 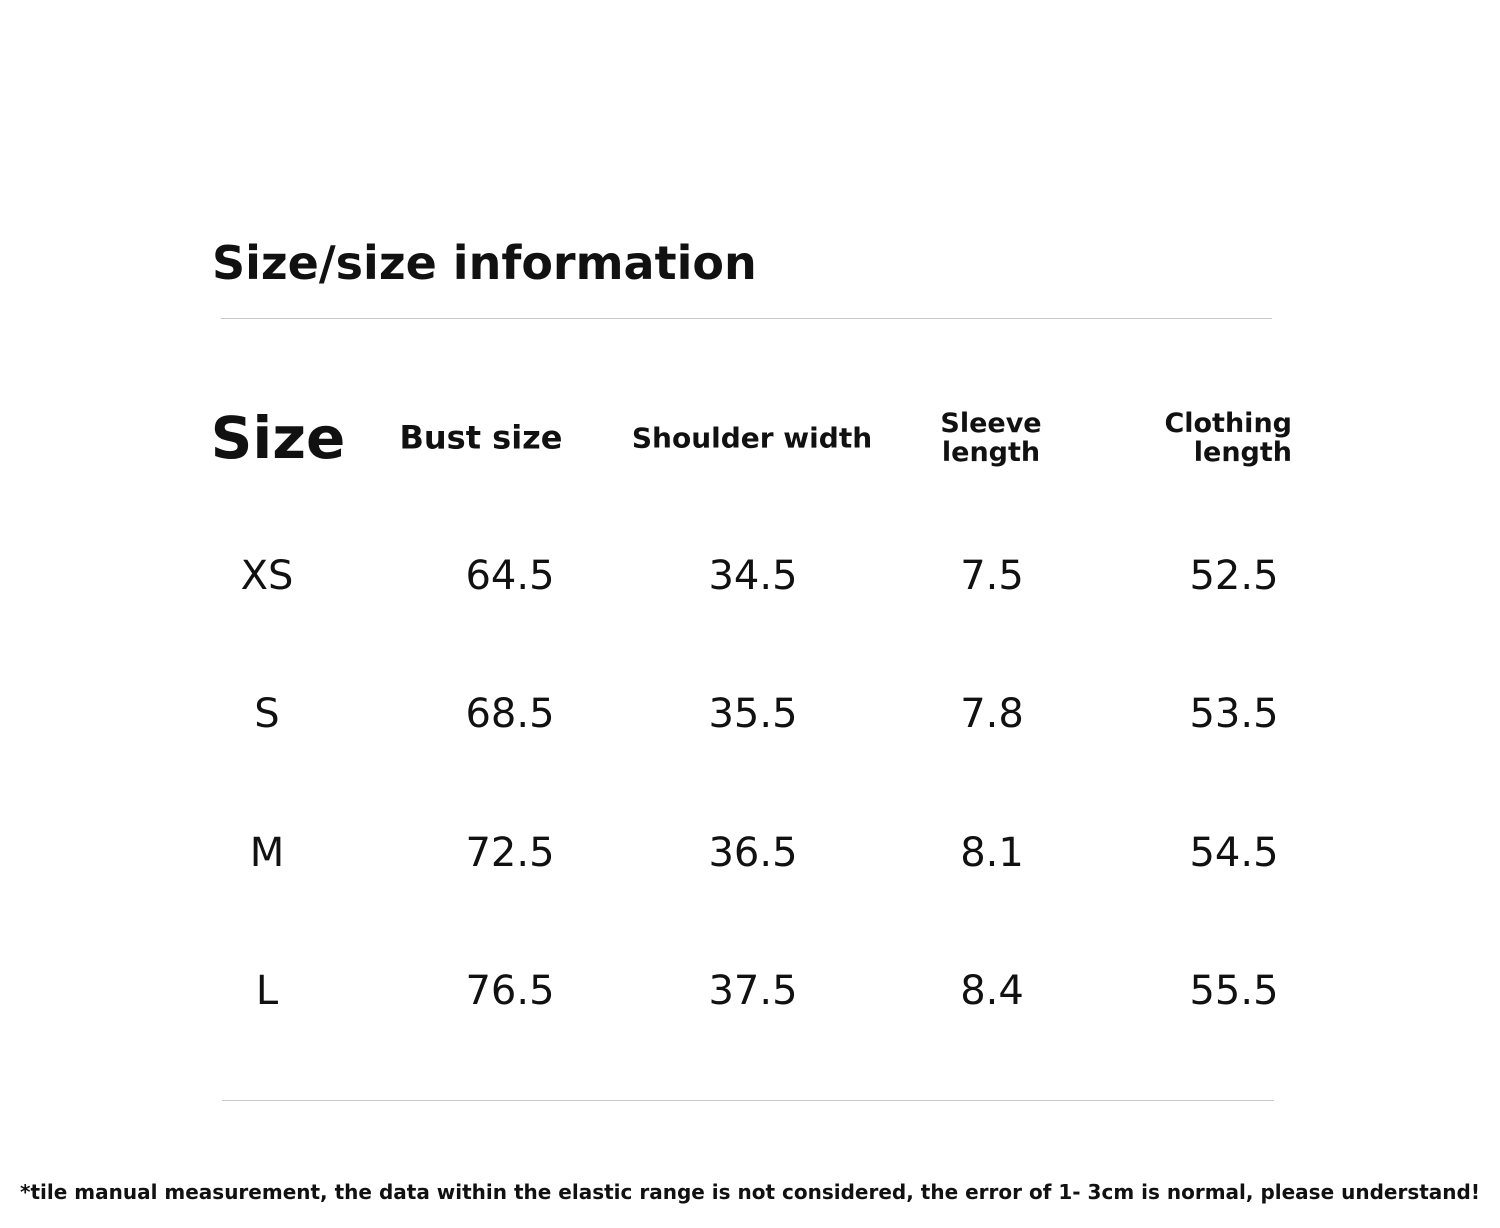 I want to click on table-cell: 35.5, so click(x=753, y=714).